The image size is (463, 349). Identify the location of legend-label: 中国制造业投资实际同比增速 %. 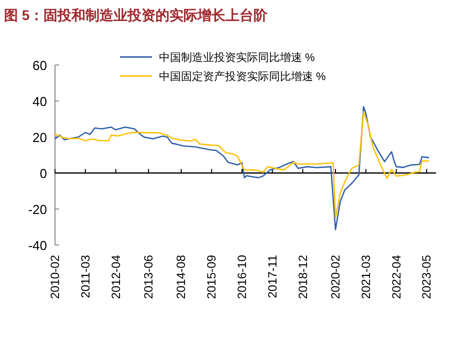
(237, 57).